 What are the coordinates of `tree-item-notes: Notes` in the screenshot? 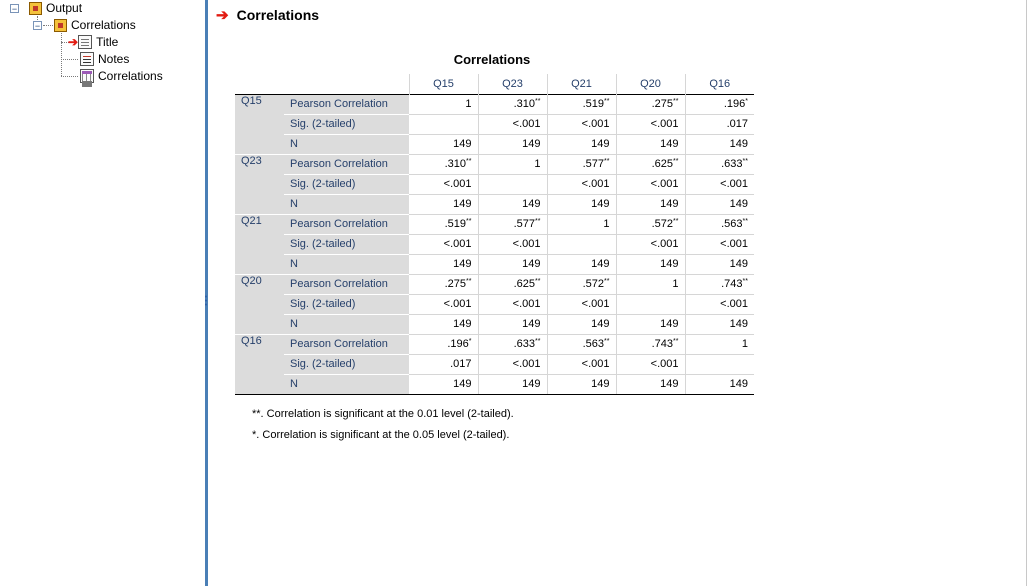 It's located at (104, 59).